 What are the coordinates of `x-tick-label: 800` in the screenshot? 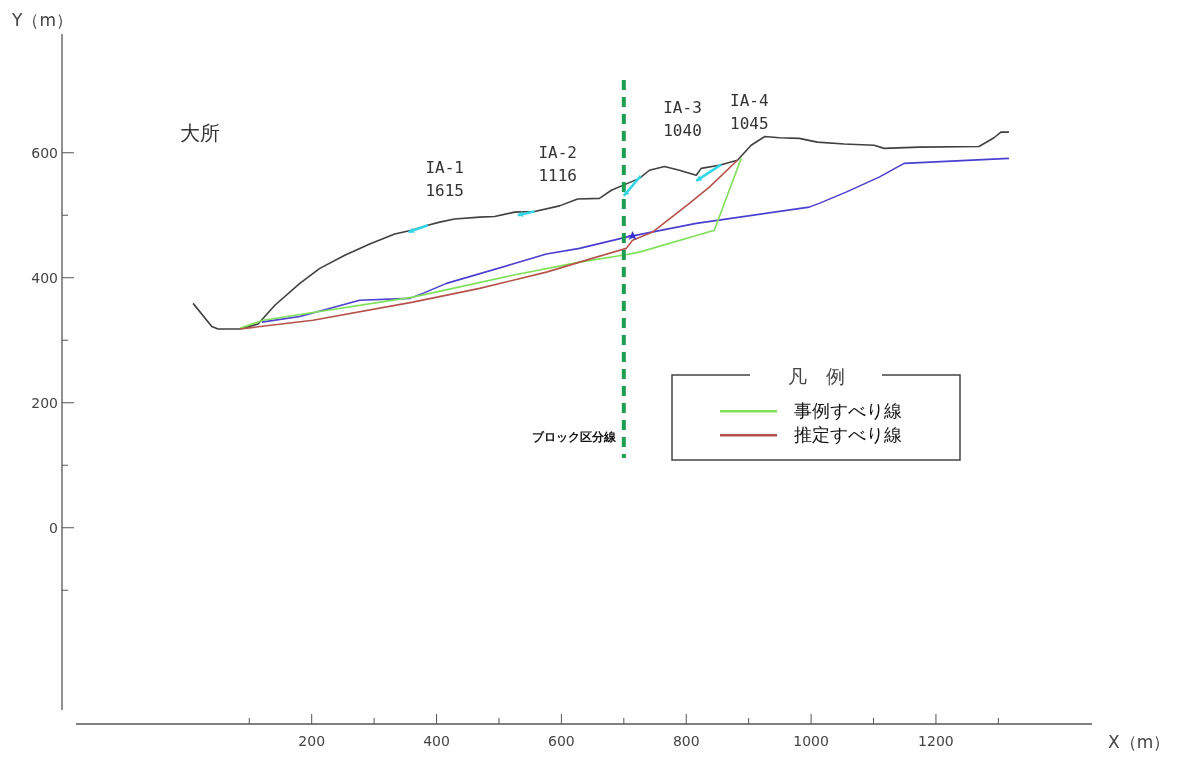 It's located at (686, 741).